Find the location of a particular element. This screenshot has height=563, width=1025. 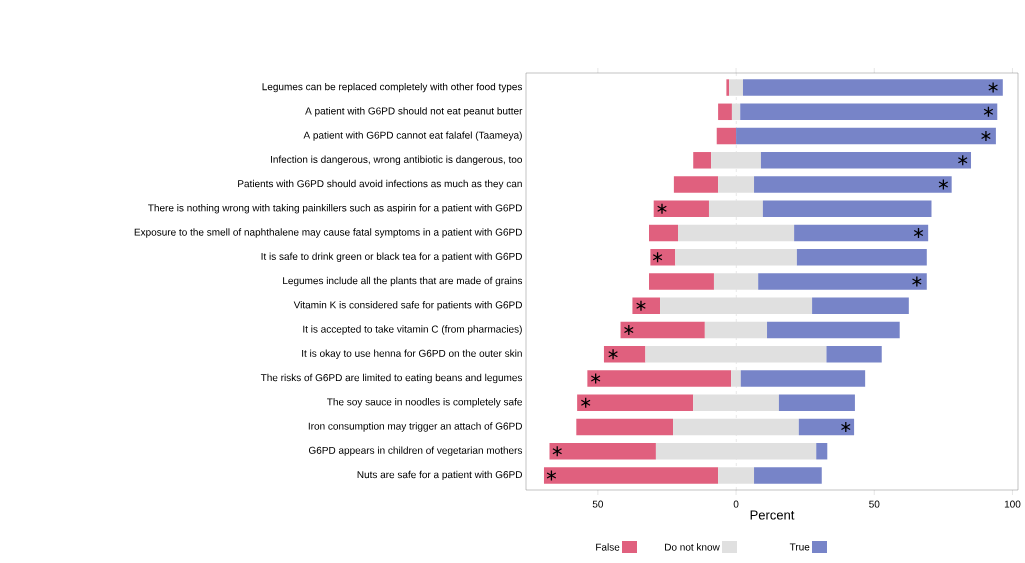

y-tick-label: It is safe to drink green or black tea for a patient with G6PD is located at coordinates (391, 257).